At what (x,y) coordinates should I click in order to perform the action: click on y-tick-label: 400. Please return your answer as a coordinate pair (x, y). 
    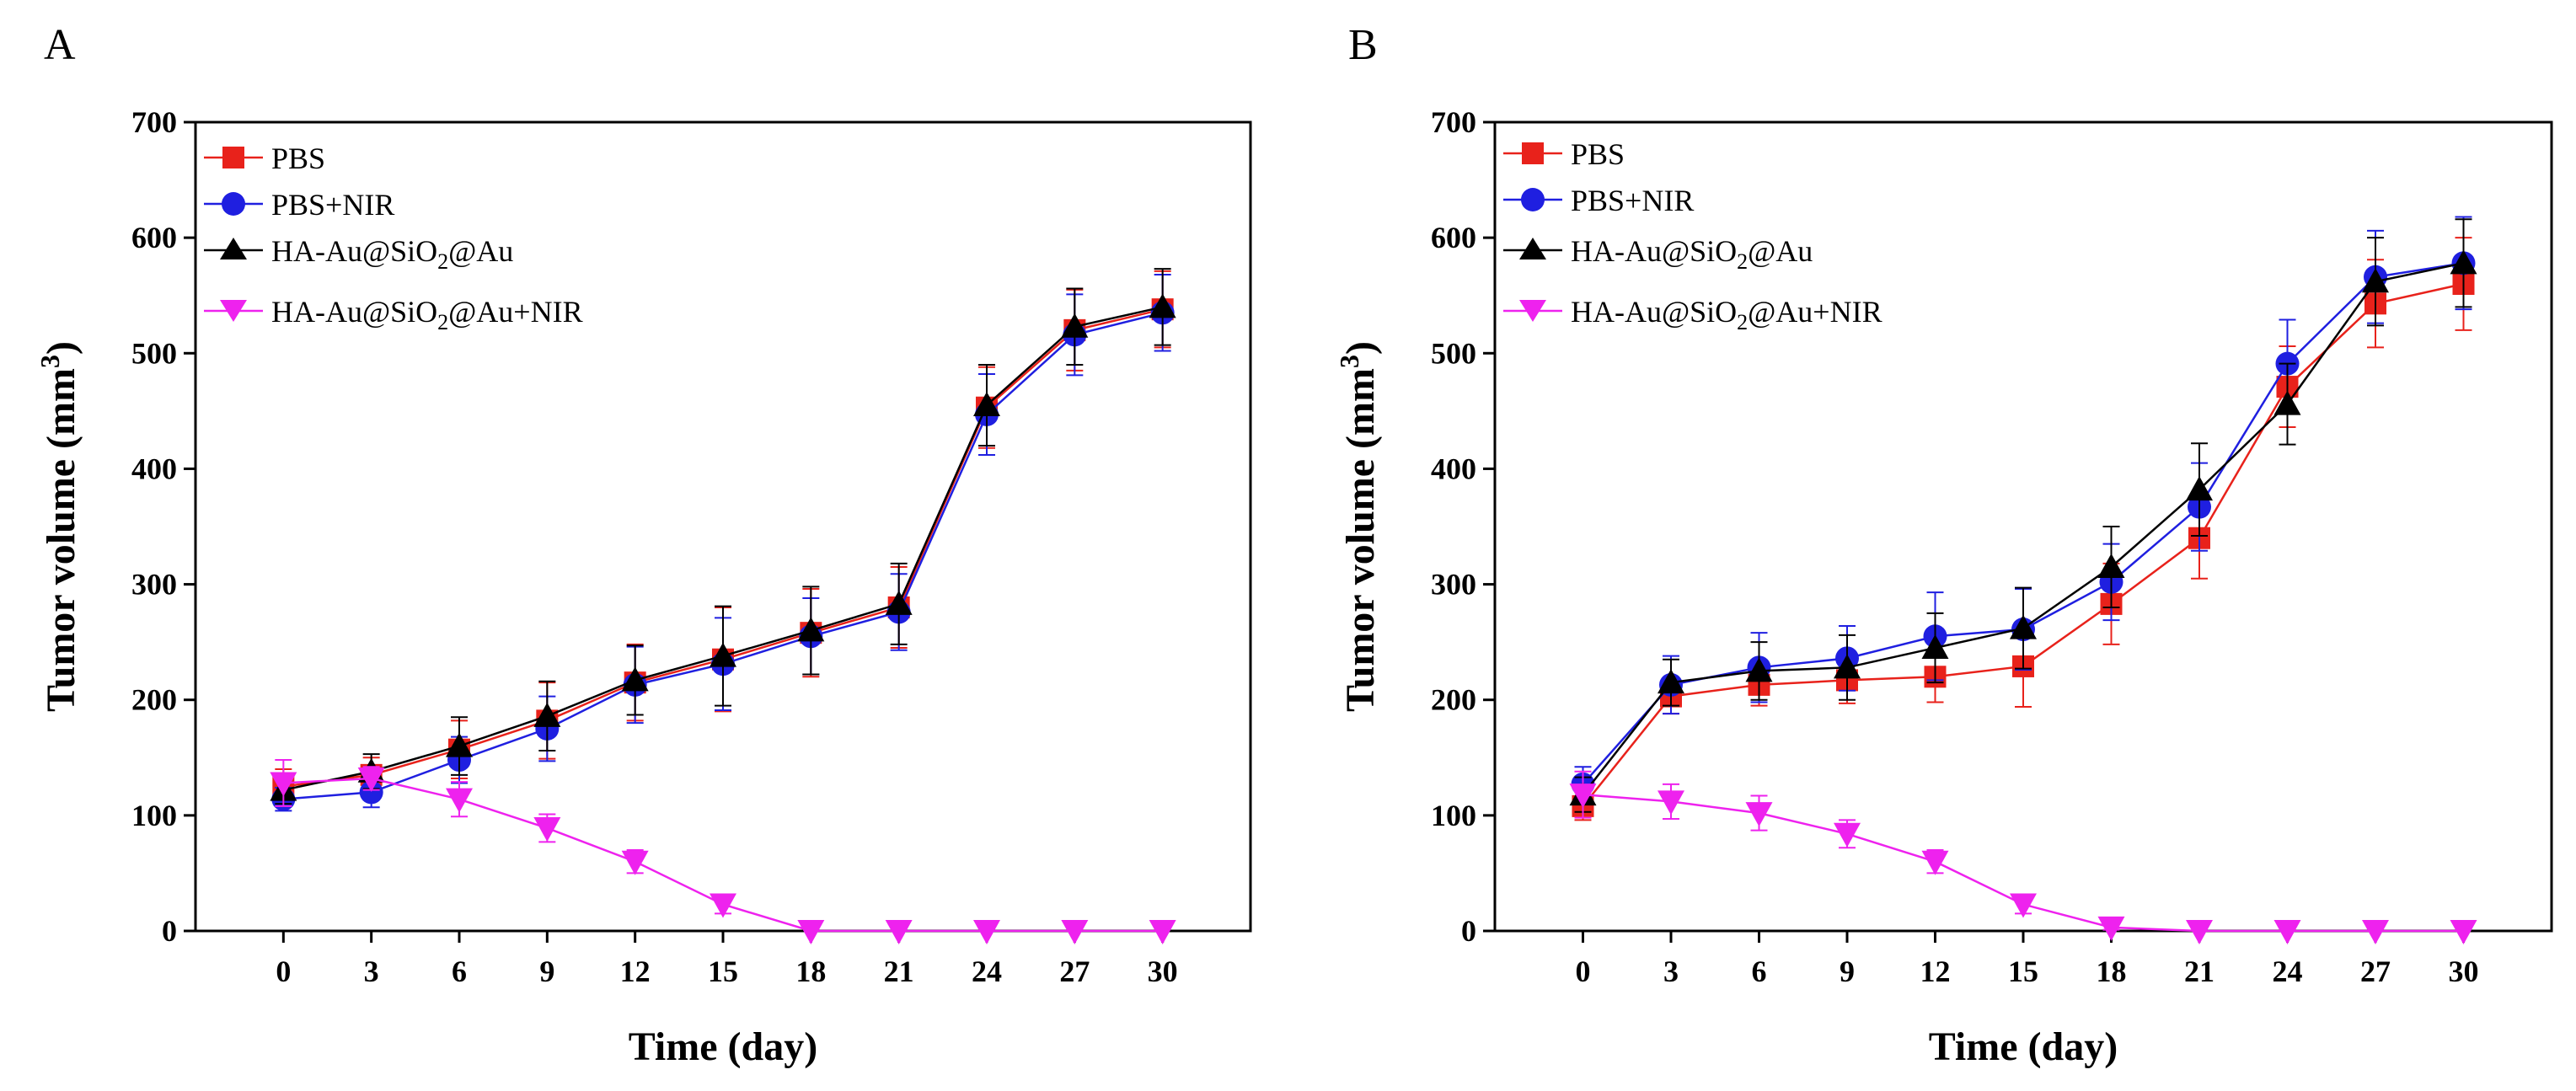
    Looking at the image, I should click on (1453, 468).